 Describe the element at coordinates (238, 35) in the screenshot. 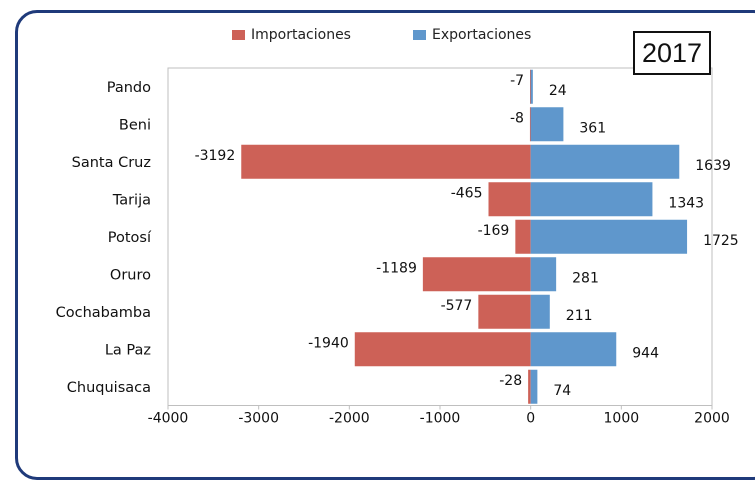

I see `legend-swatch-importaciones` at that location.